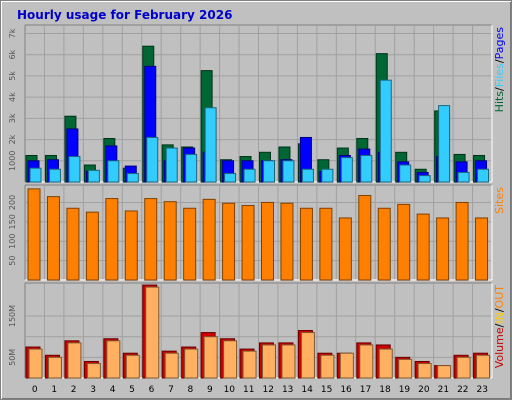 The width and height of the screenshot is (512, 401). What do you see at coordinates (191, 390) in the screenshot?
I see `x-tick-label: 8` at bounding box center [191, 390].